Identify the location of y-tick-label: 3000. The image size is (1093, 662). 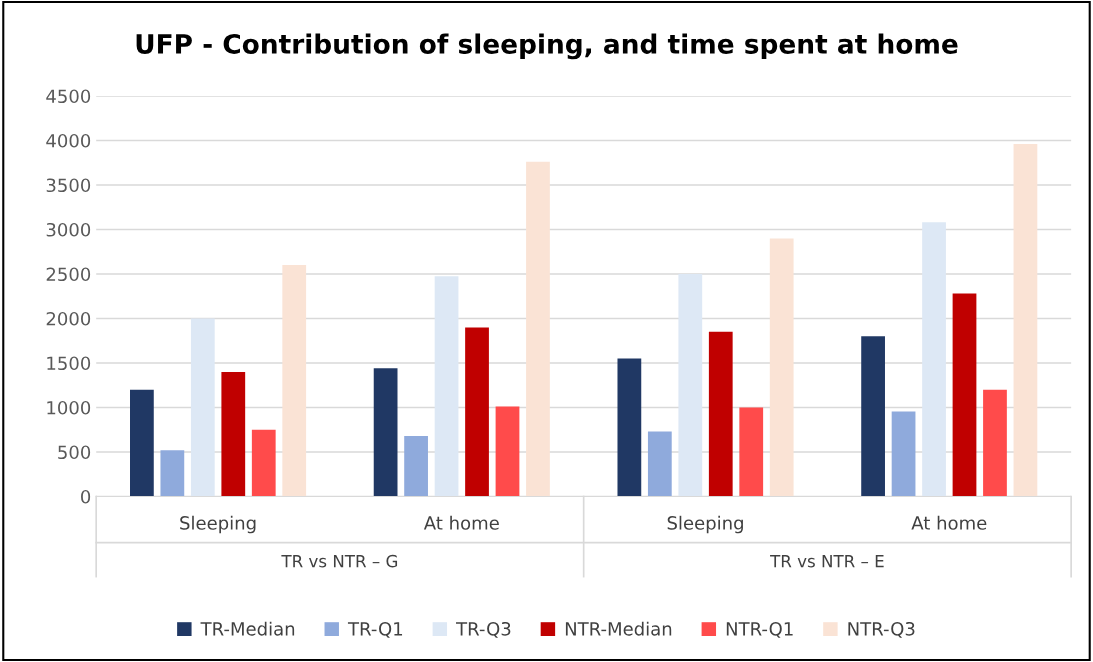
(68, 229).